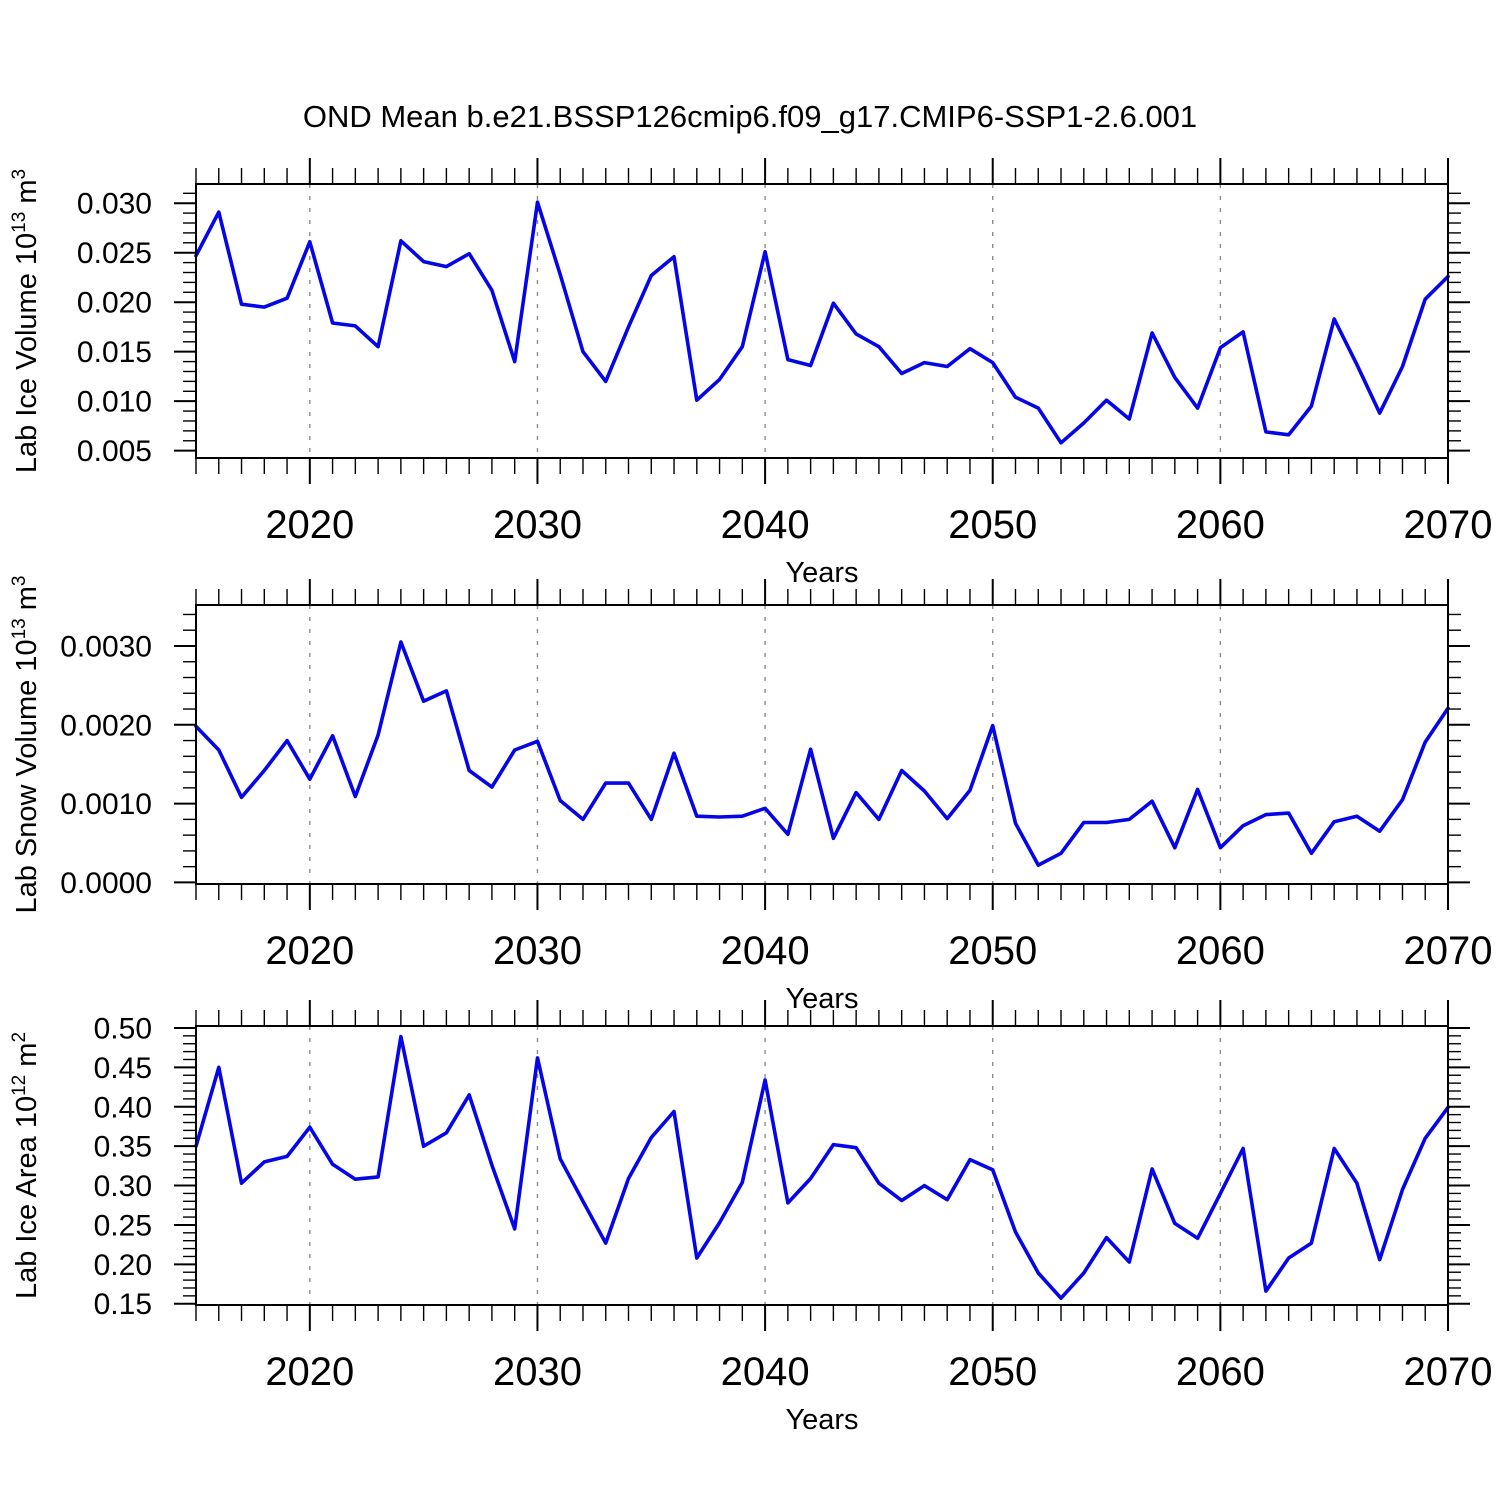 The width and height of the screenshot is (1500, 1500). What do you see at coordinates (114, 451) in the screenshot?
I see `y-tick-label: 0.005` at bounding box center [114, 451].